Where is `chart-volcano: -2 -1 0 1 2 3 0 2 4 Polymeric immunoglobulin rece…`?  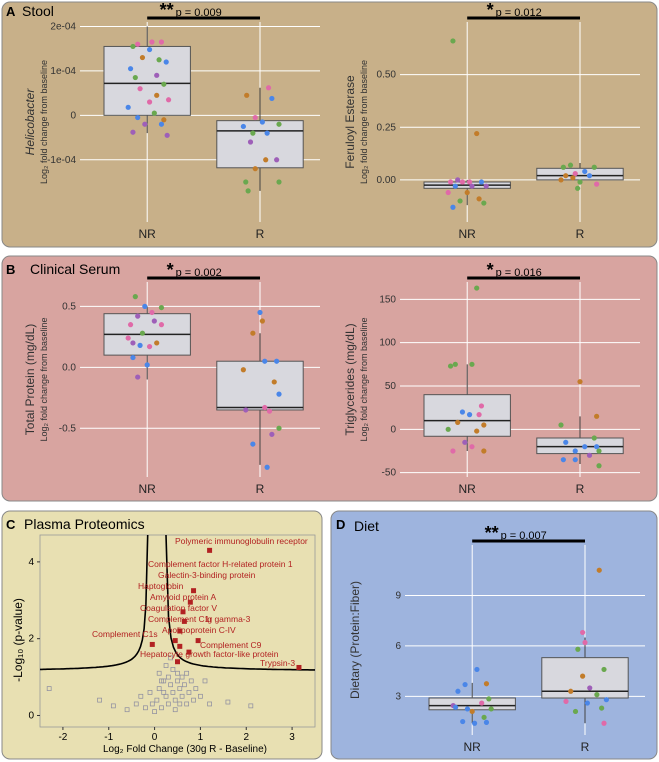 chart-volcano: -2 -1 0 1 2 3 0 2 4 Polymeric immunoglobulin rece… is located at coordinates (172, 638).